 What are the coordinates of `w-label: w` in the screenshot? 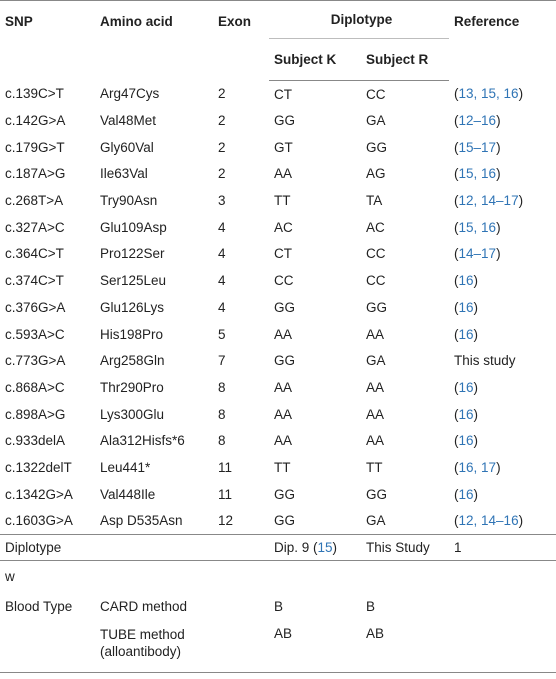 It's located at (47, 576).